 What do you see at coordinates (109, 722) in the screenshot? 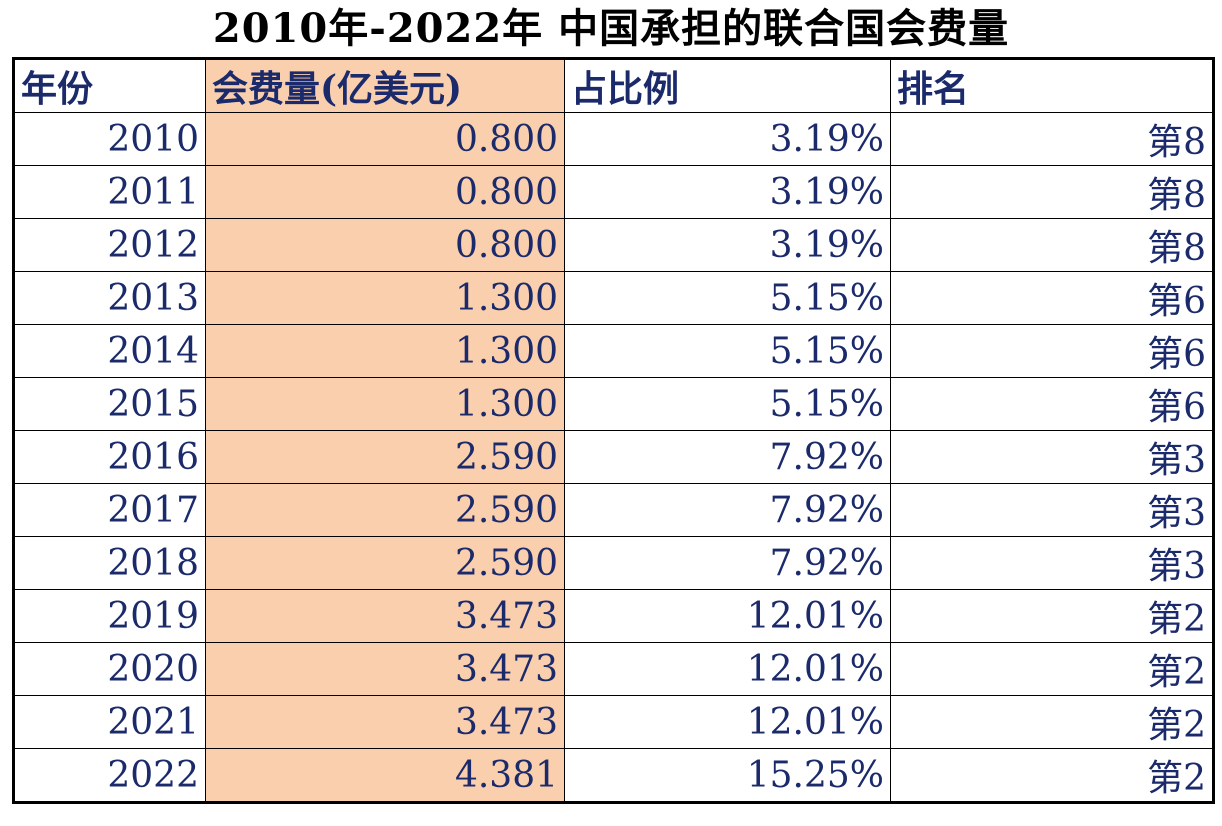
I see `year-cell: 2021` at bounding box center [109, 722].